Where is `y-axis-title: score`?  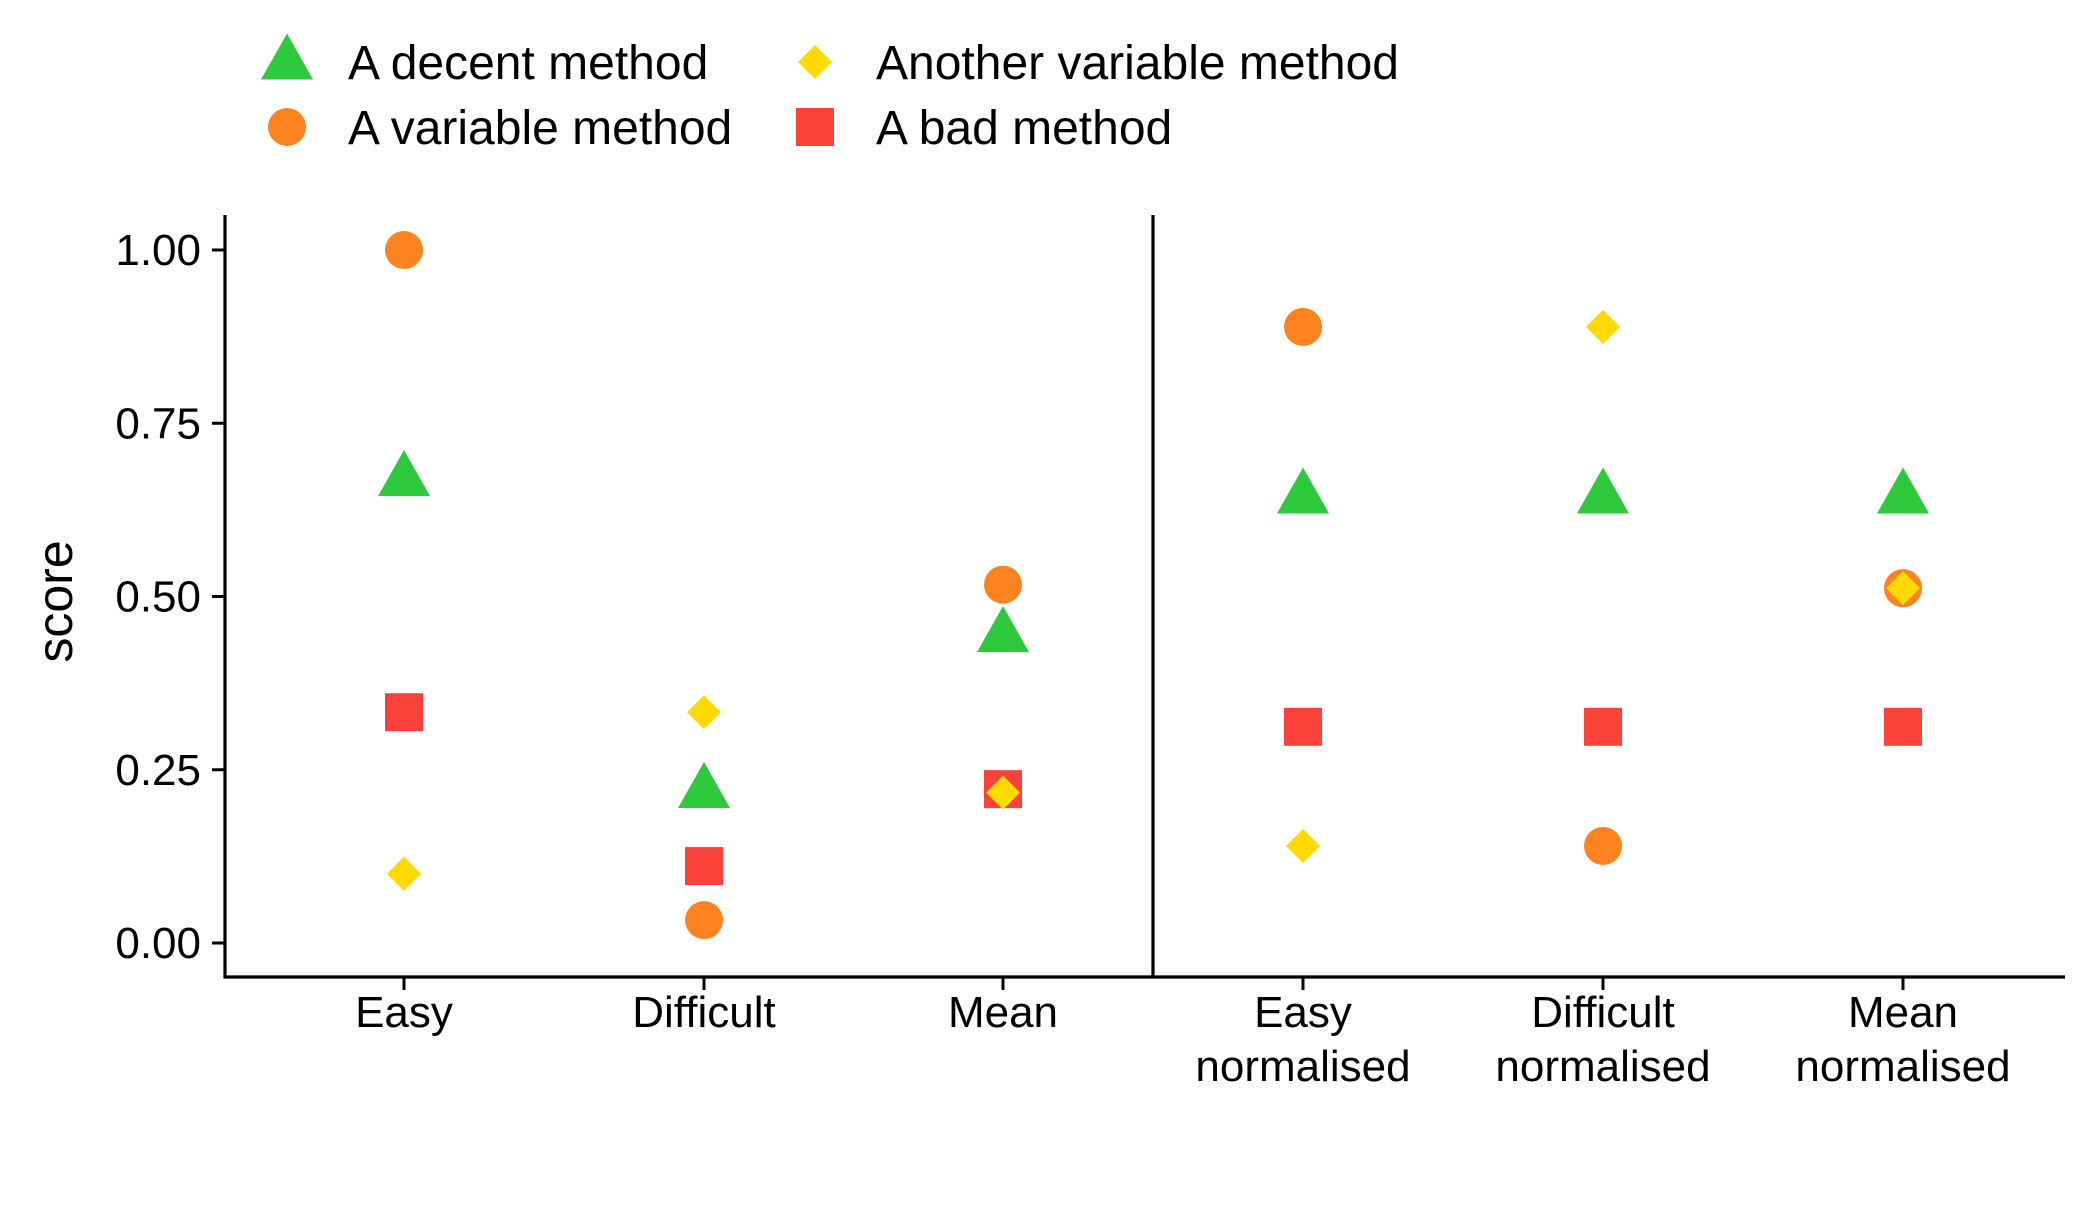 y-axis-title: score is located at coordinates (55, 601).